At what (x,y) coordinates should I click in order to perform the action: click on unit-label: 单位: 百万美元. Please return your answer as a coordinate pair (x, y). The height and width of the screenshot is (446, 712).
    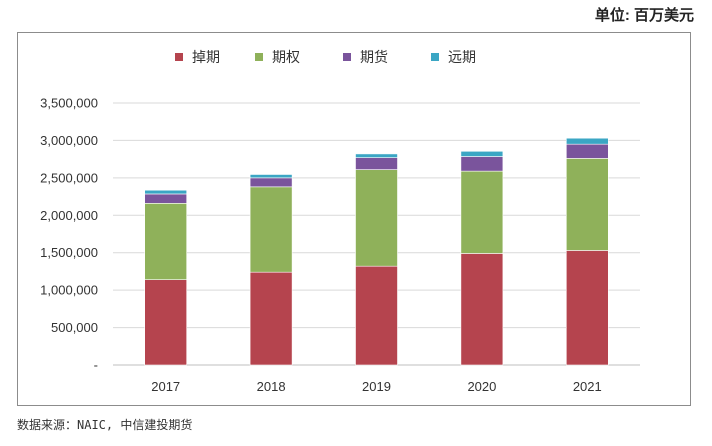
    Looking at the image, I should click on (644, 15).